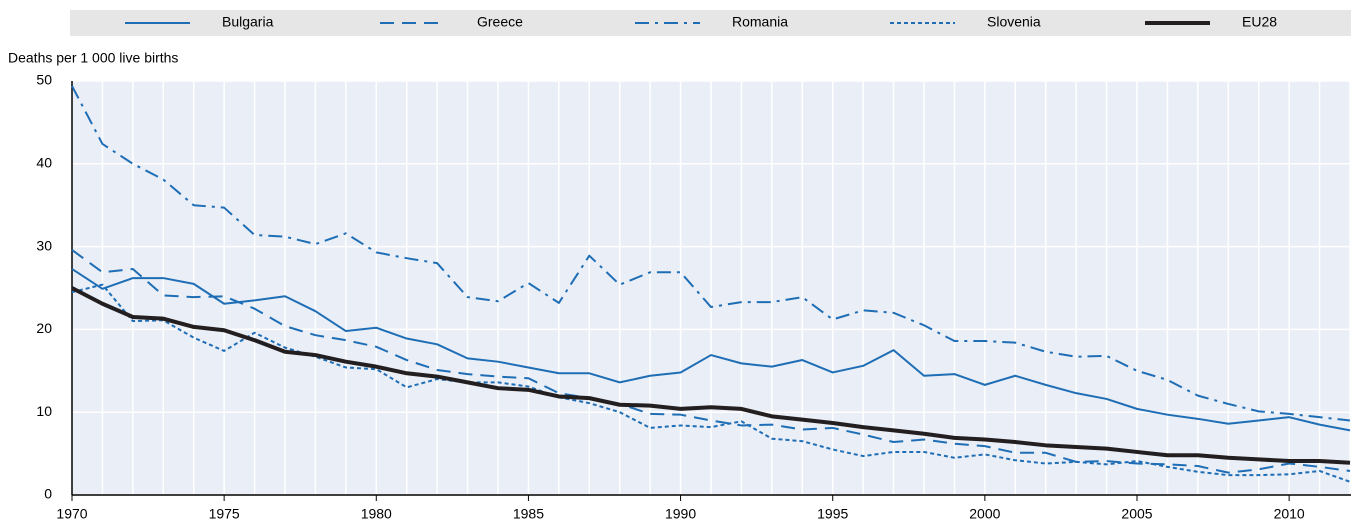  Describe the element at coordinates (48, 494) in the screenshot. I see `y-tick-label: 0` at that location.